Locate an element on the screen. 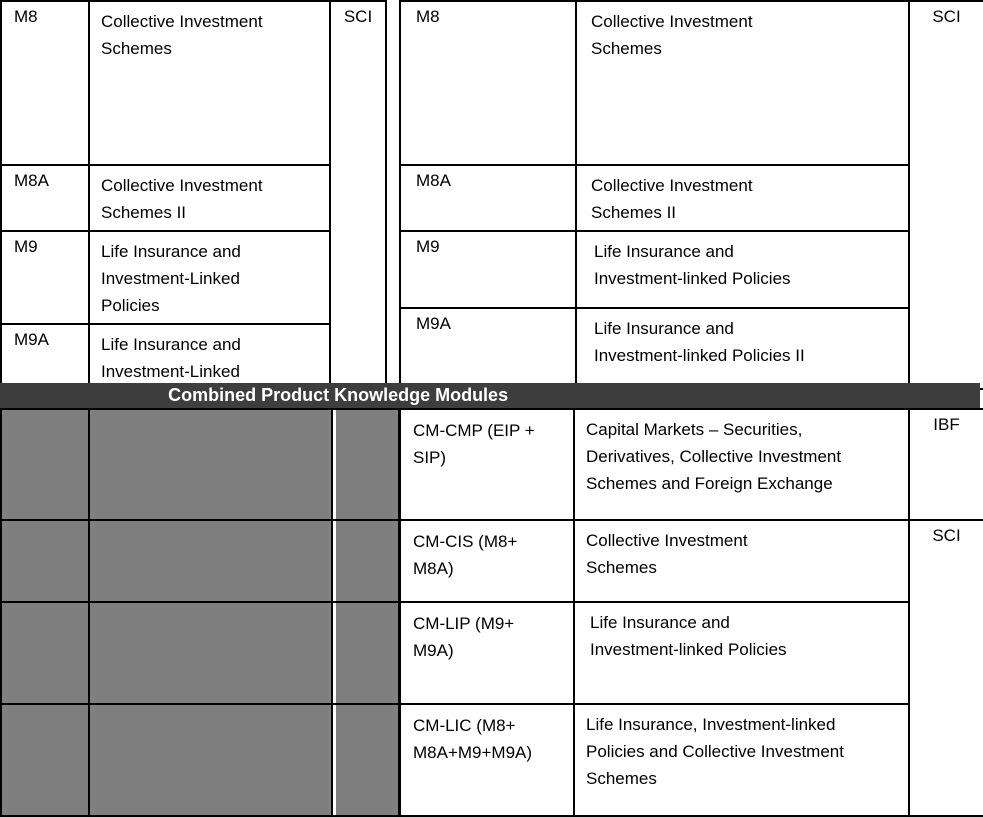 This screenshot has width=983, height=817. combined-code-cell: CM-LIC (M8+ M8A+M9+M9A) is located at coordinates (487, 760).